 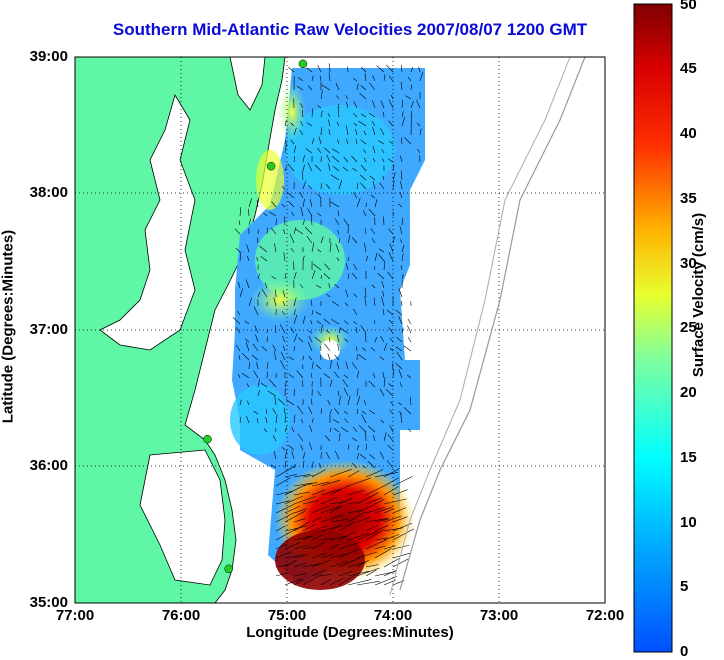 What do you see at coordinates (41, 602) in the screenshot?
I see `y-tick: 35:00` at bounding box center [41, 602].